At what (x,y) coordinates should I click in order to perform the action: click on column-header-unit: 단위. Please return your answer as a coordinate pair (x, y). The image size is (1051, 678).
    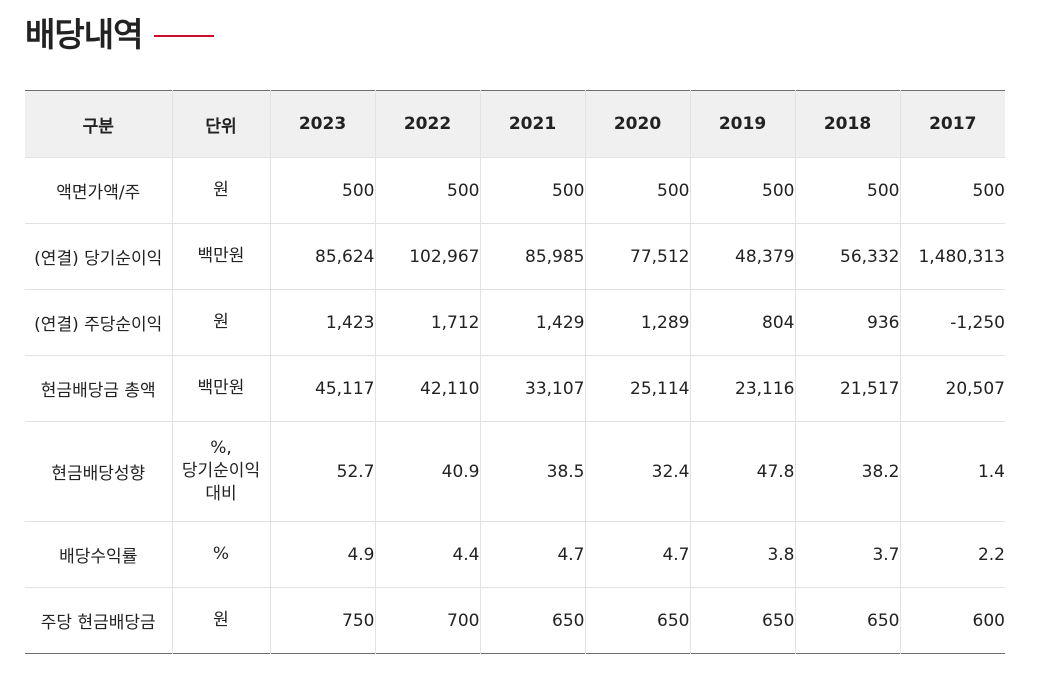
    Looking at the image, I should click on (220, 124).